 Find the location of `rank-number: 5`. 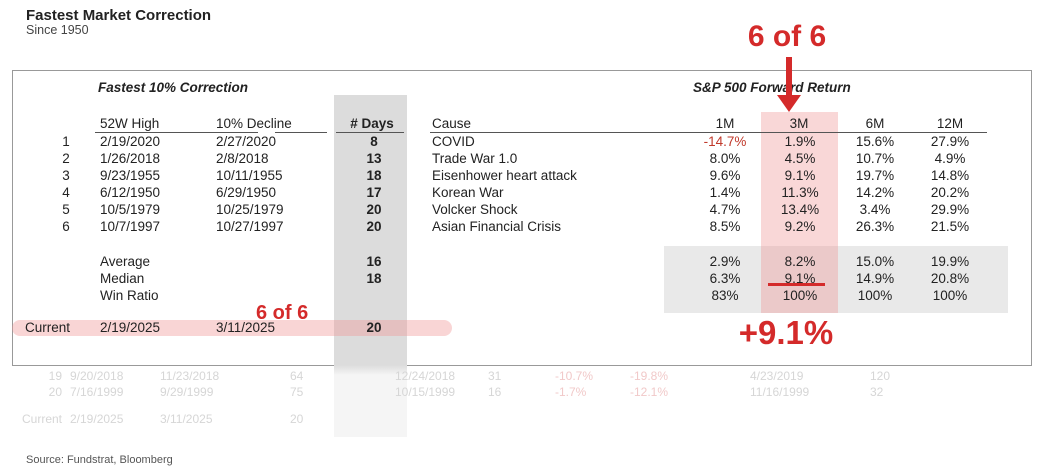

rank-number: 5 is located at coordinates (66, 209).